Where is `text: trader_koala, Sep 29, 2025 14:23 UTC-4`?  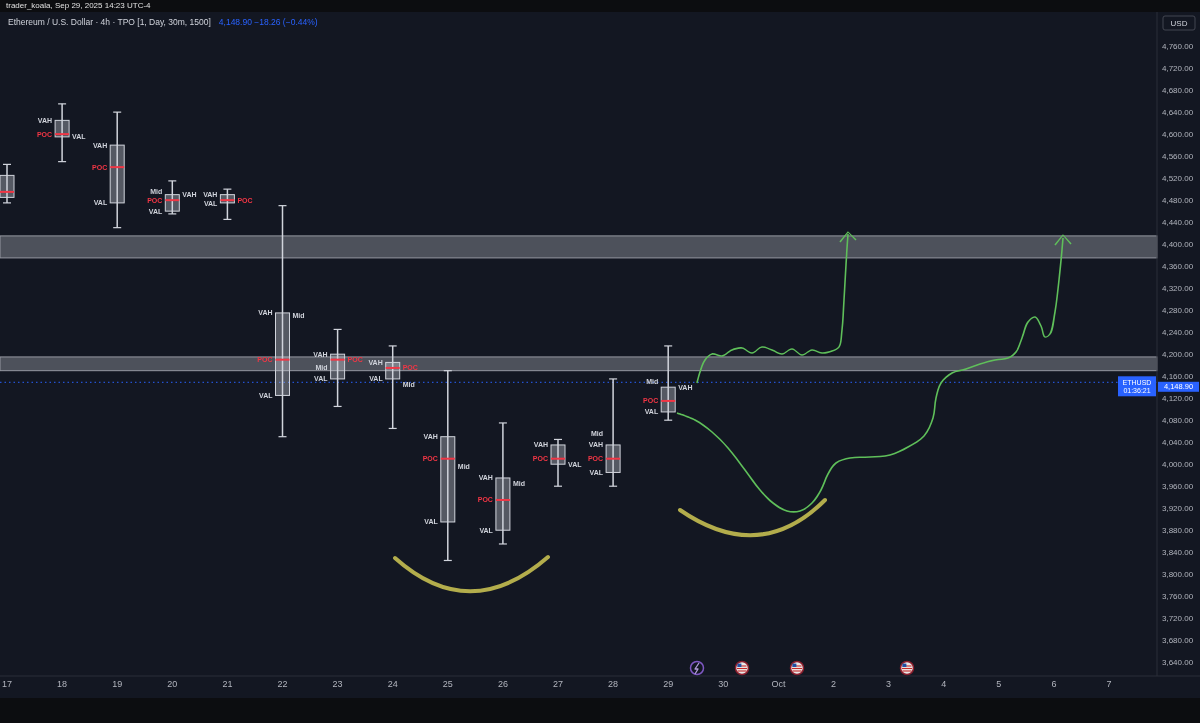 text: trader_koala, Sep 29, 2025 14:23 UTC-4 is located at coordinates (79, 5).